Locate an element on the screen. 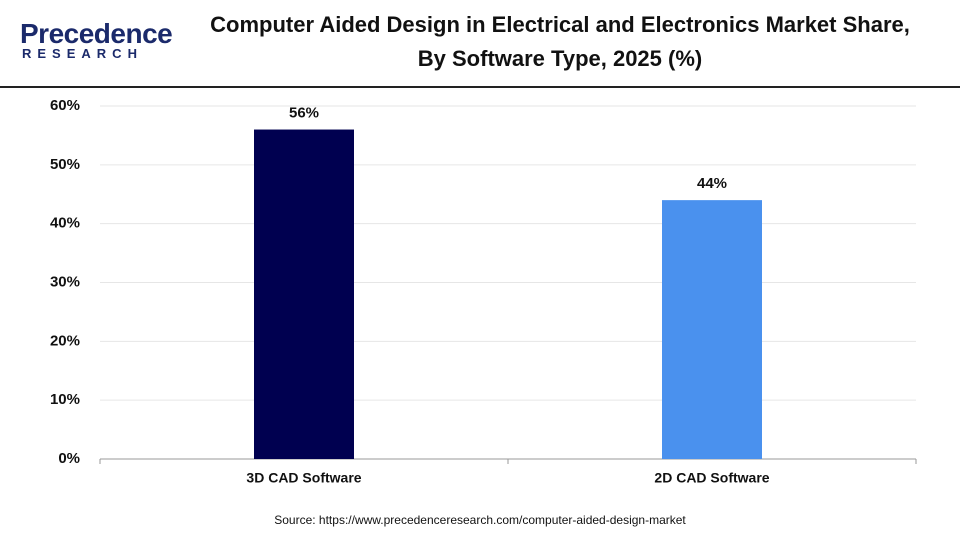 The image size is (960, 540). y-tick-label: 10% is located at coordinates (65, 399).